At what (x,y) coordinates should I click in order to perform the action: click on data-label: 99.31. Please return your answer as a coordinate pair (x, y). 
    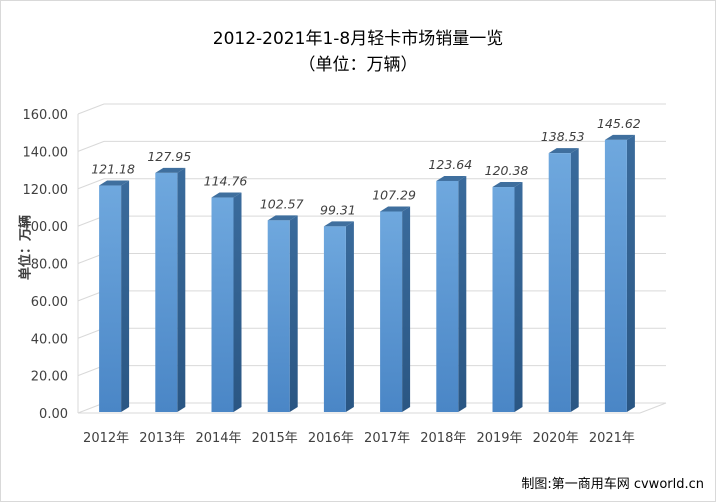
    Looking at the image, I should click on (338, 209).